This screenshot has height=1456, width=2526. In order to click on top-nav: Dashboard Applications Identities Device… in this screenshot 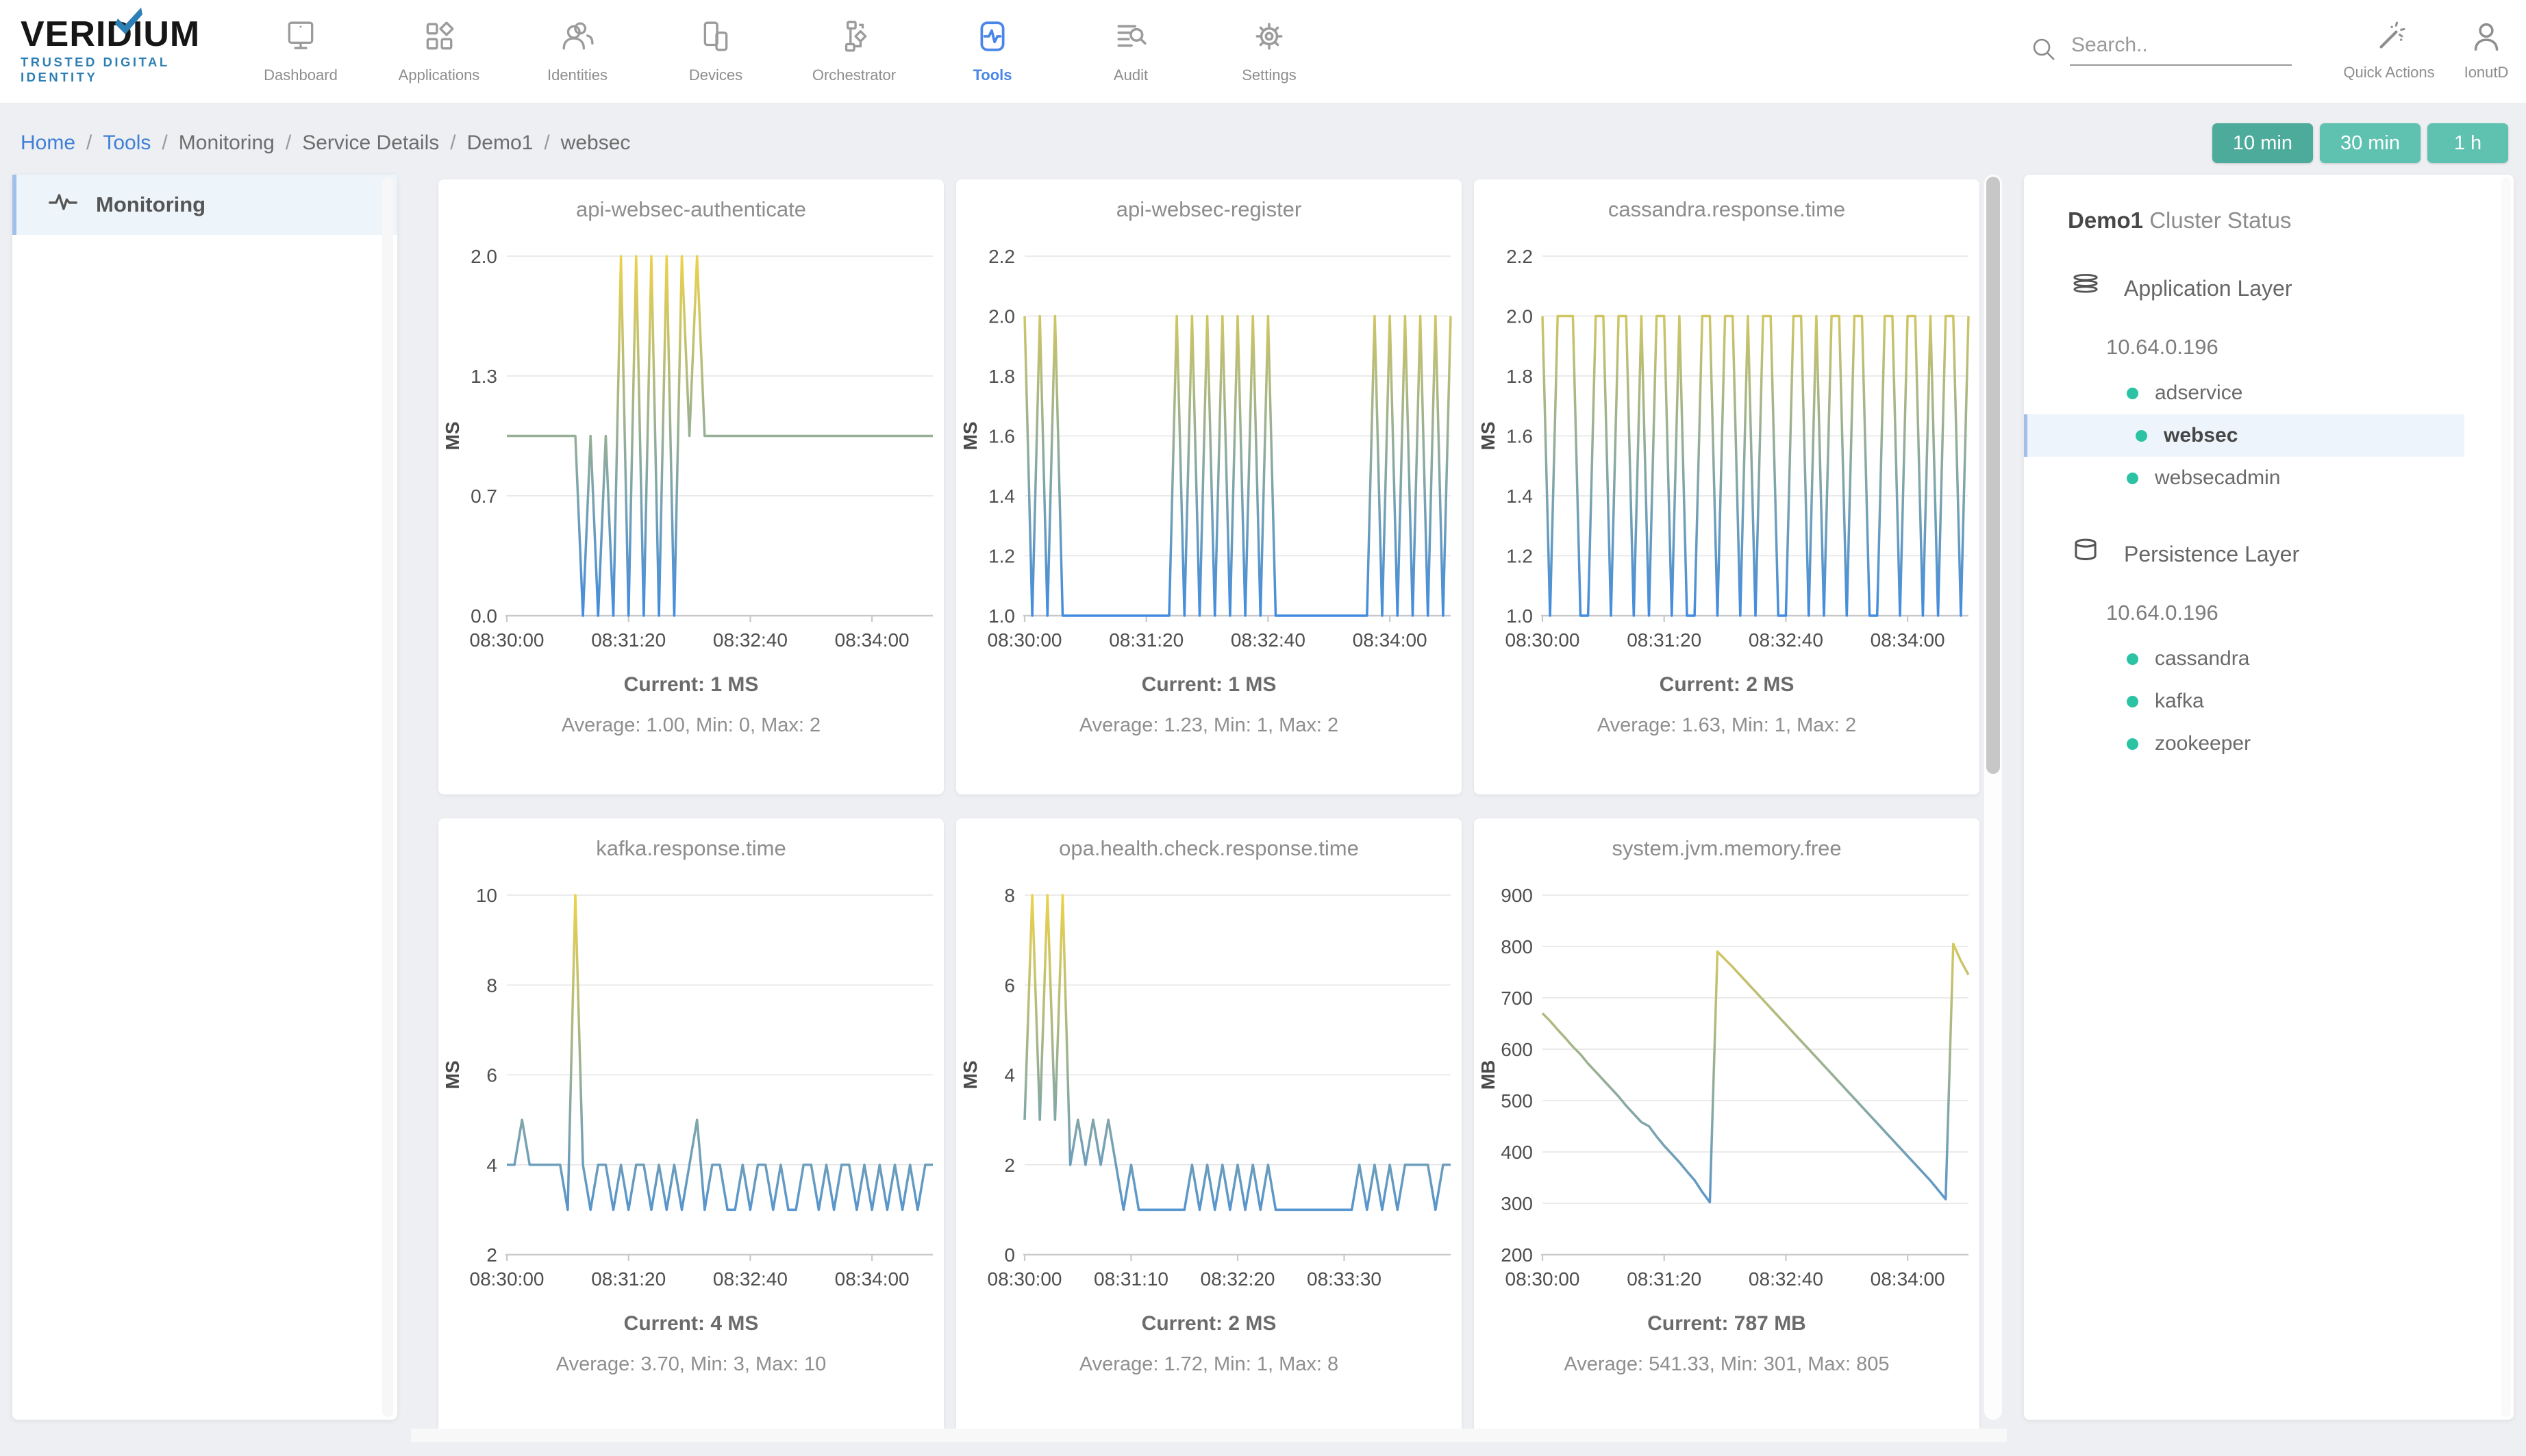, I will do `click(785, 51)`.